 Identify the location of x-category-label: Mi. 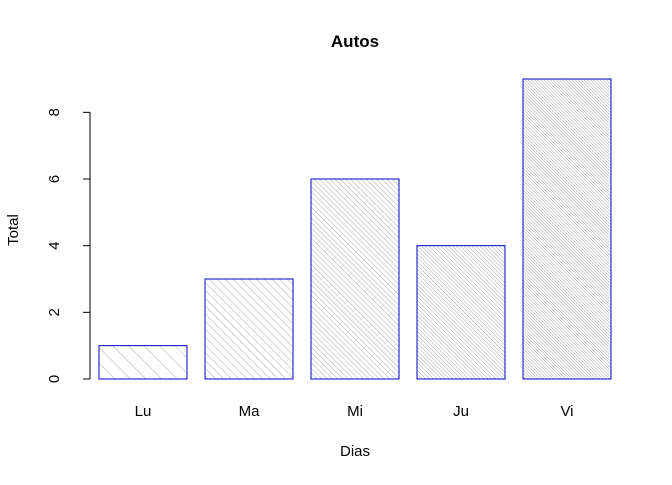
(355, 411).